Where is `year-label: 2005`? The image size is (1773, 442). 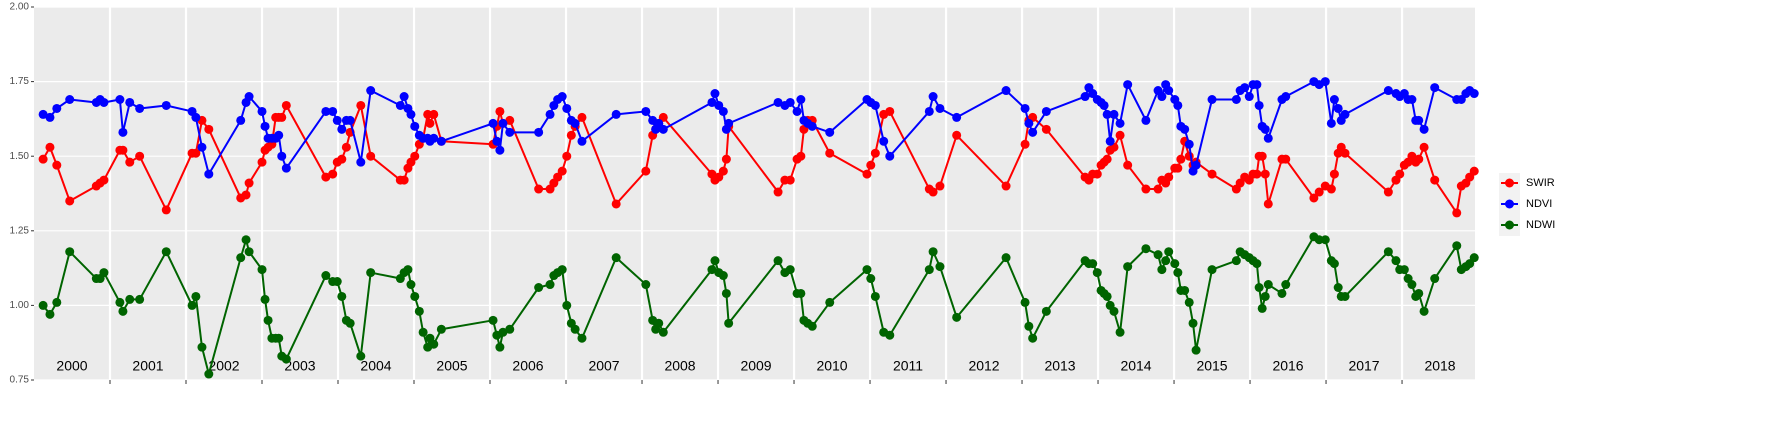
year-label: 2005 is located at coordinates (451, 366).